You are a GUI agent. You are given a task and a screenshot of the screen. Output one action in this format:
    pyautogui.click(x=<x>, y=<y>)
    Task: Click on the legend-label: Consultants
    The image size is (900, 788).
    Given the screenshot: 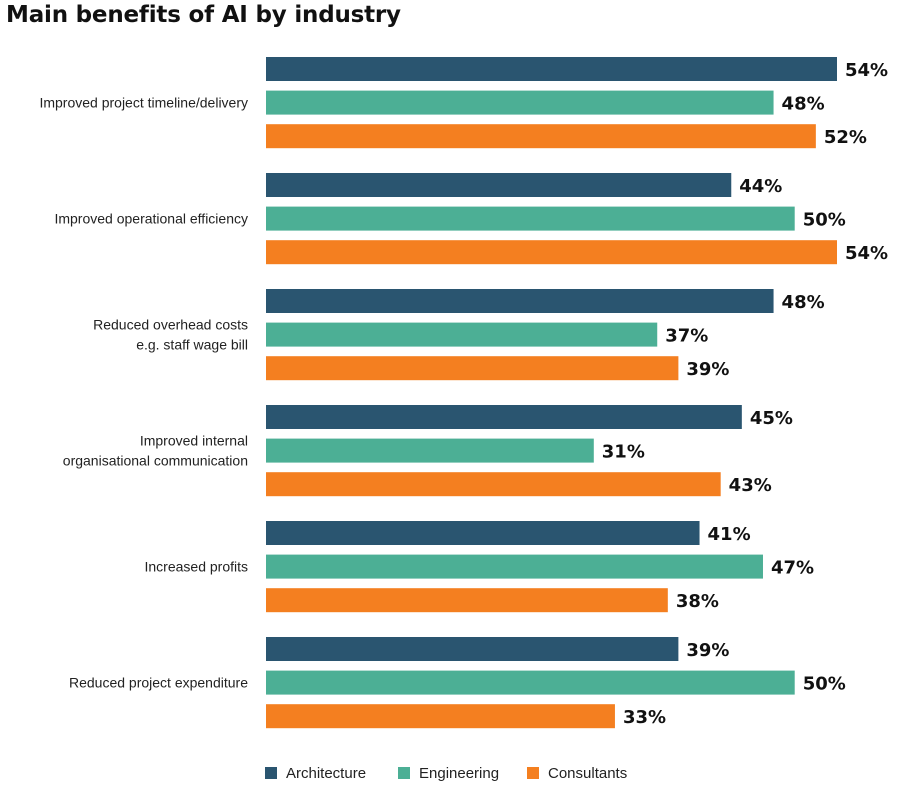 What is the action you would take?
    pyautogui.click(x=587, y=773)
    